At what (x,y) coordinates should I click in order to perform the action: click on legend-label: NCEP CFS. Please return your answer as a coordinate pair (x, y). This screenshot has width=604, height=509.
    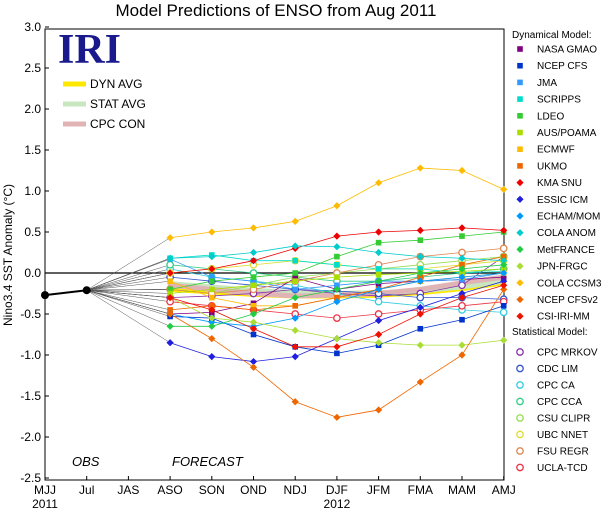
    Looking at the image, I should click on (562, 66).